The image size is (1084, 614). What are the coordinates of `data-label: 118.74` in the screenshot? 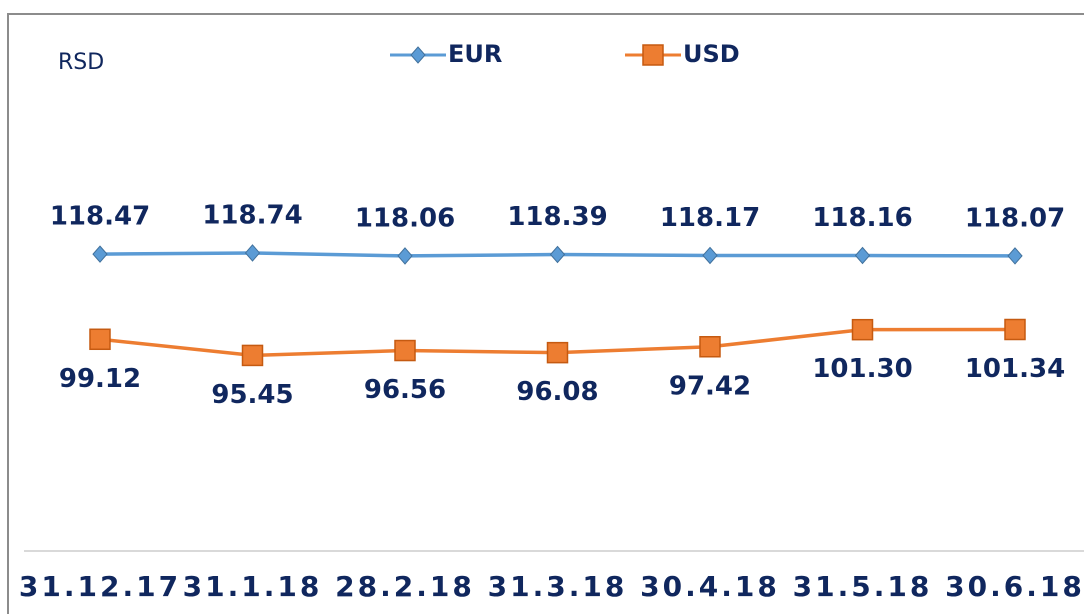 It's located at (252, 215).